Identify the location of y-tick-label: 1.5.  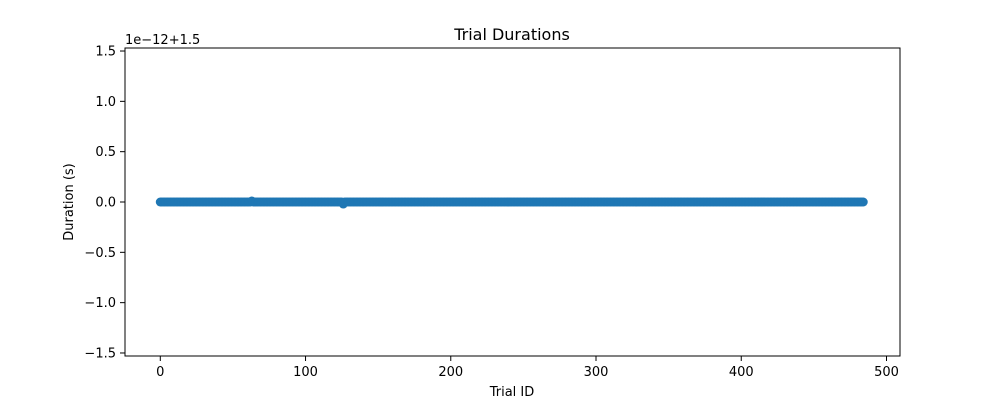
(105, 52).